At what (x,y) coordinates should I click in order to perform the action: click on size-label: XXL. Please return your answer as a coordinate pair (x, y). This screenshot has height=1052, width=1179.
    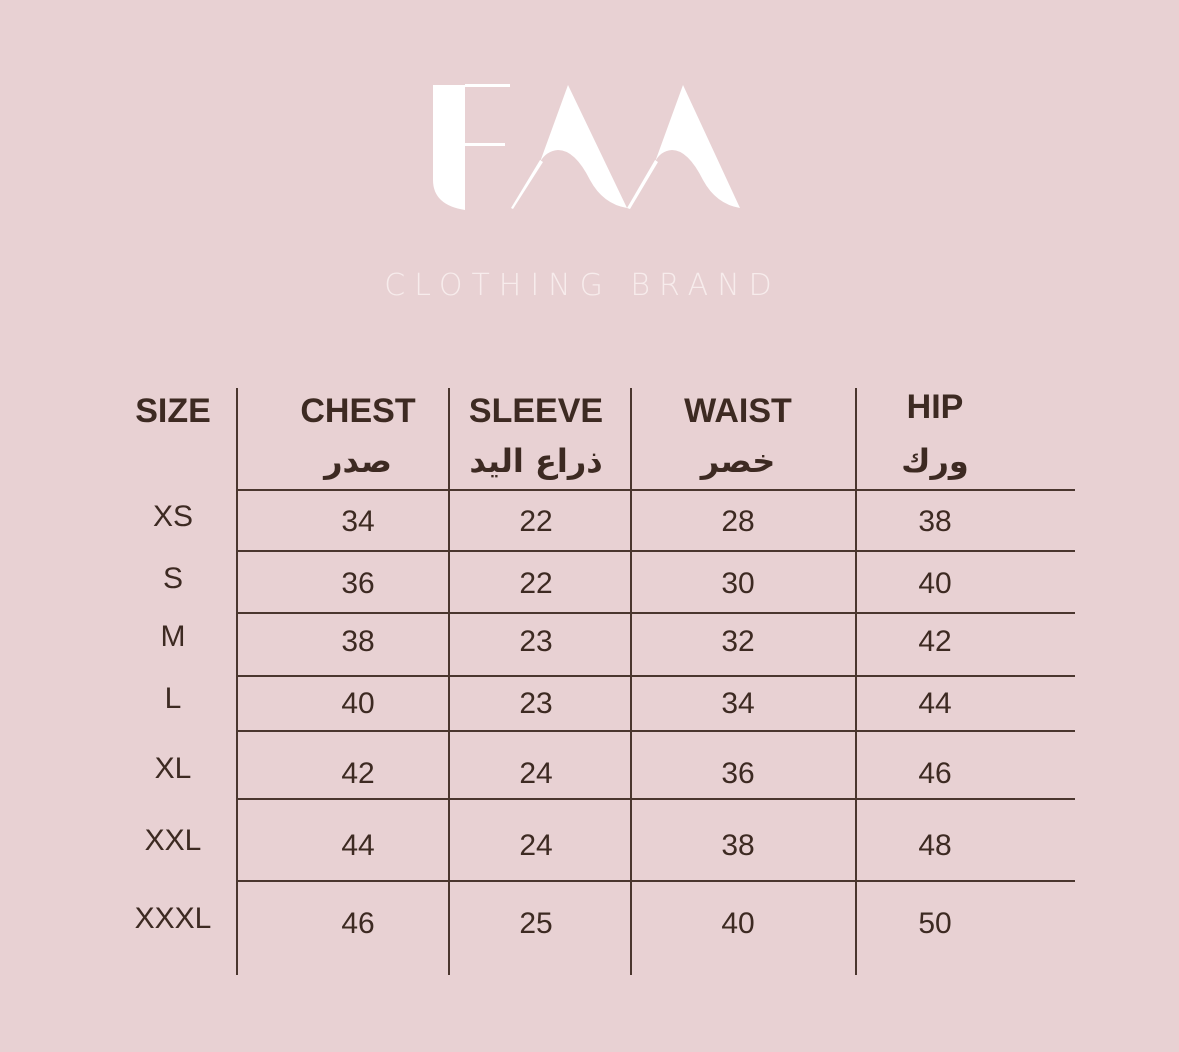
    Looking at the image, I should click on (173, 840).